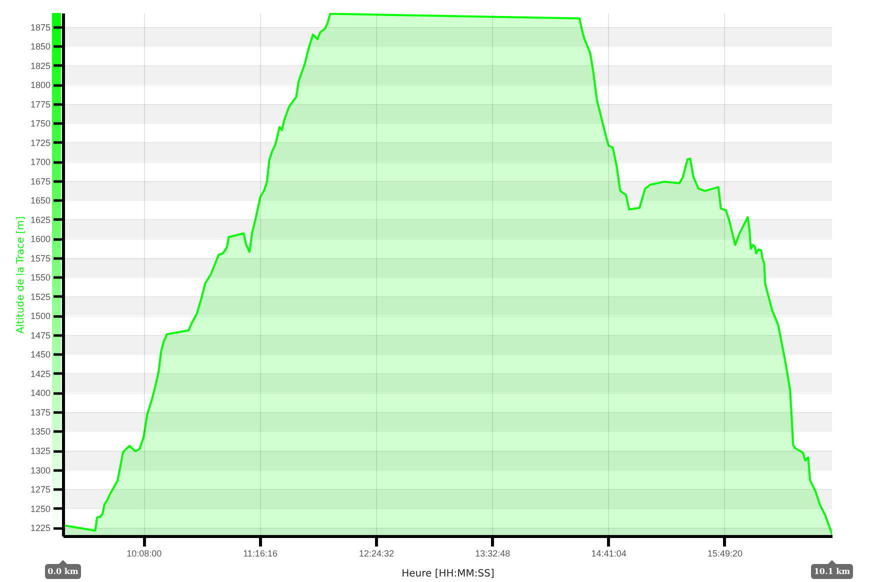 The image size is (873, 582). Describe the element at coordinates (260, 553) in the screenshot. I see `x-tick-label: 11:16:16` at that location.